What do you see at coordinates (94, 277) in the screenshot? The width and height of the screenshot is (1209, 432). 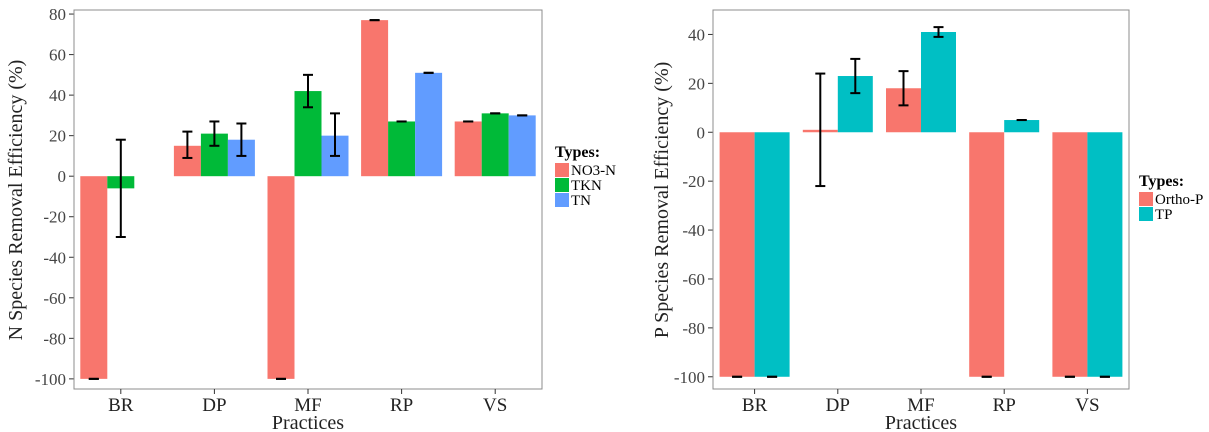 I see `bar-no3-n-br` at bounding box center [94, 277].